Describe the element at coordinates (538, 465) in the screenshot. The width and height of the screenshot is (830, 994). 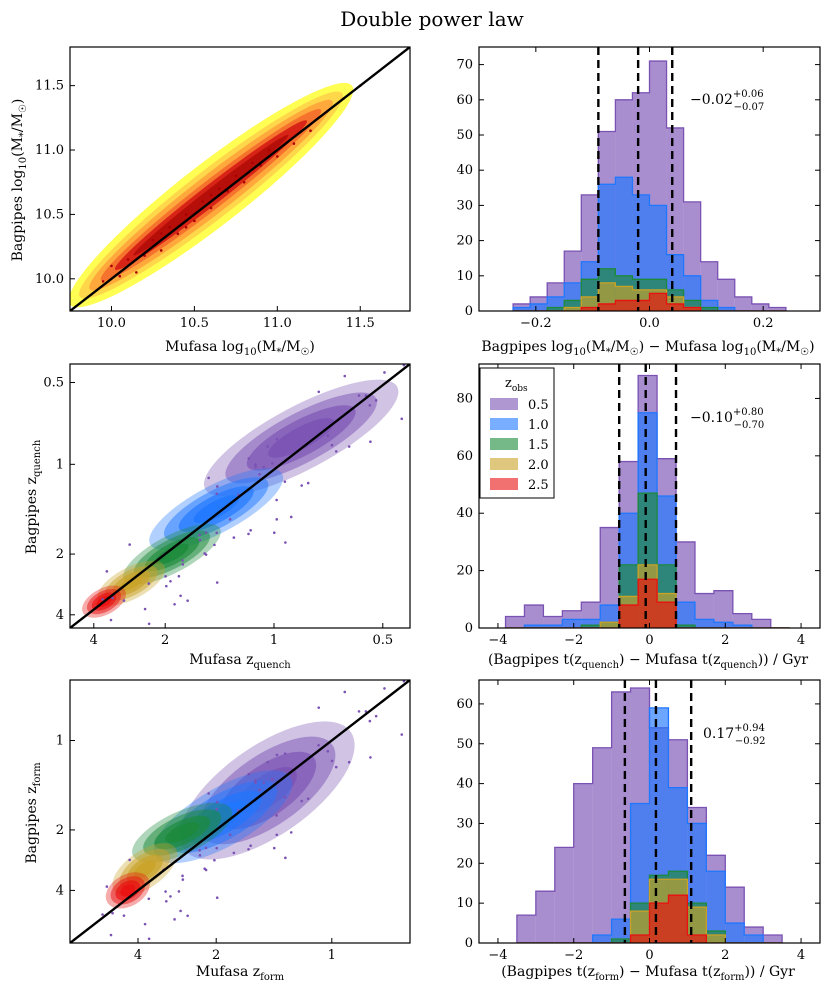
I see `legend-label: 2.0` at that location.